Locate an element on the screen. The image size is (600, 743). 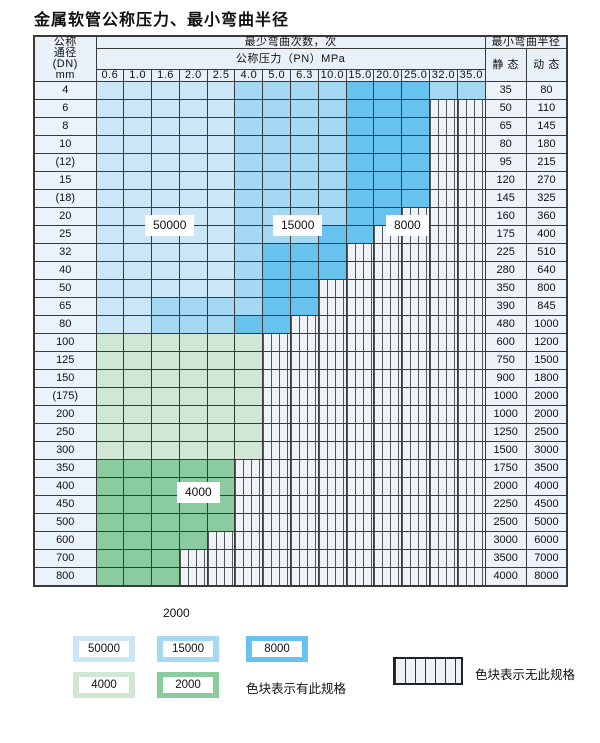
dn-cell: (12) is located at coordinates (65, 162).